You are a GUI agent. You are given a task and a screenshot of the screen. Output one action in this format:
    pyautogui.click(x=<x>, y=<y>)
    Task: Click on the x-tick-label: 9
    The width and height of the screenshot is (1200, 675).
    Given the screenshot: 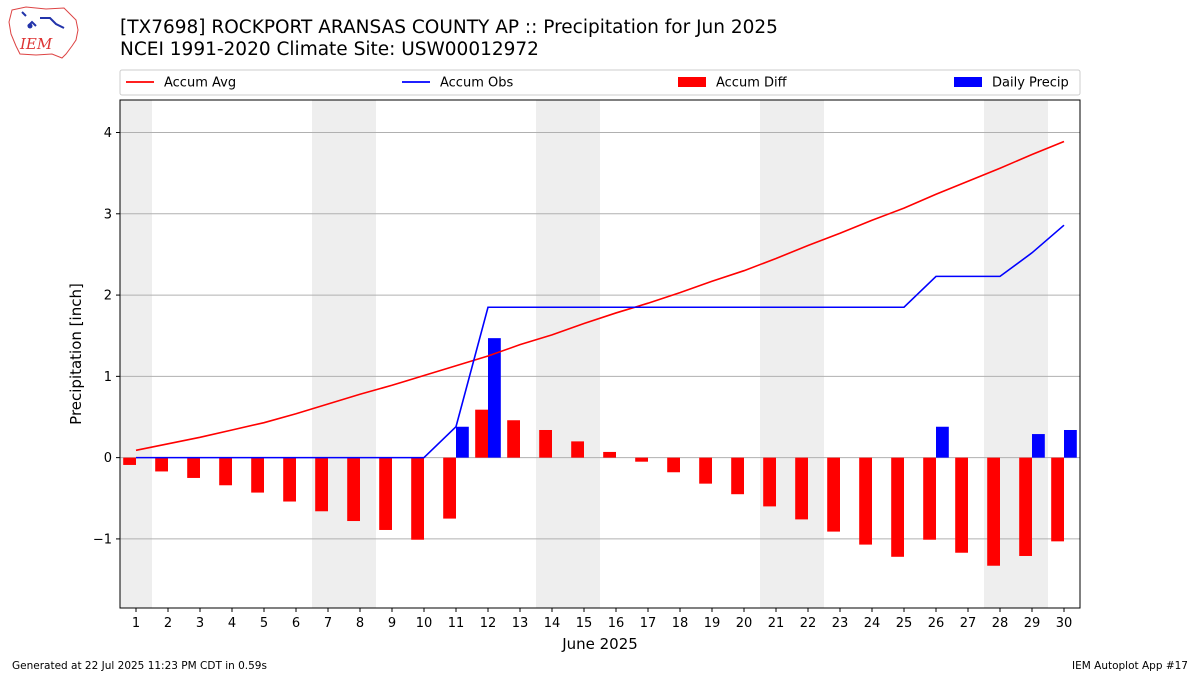 What is the action you would take?
    pyautogui.click(x=392, y=623)
    